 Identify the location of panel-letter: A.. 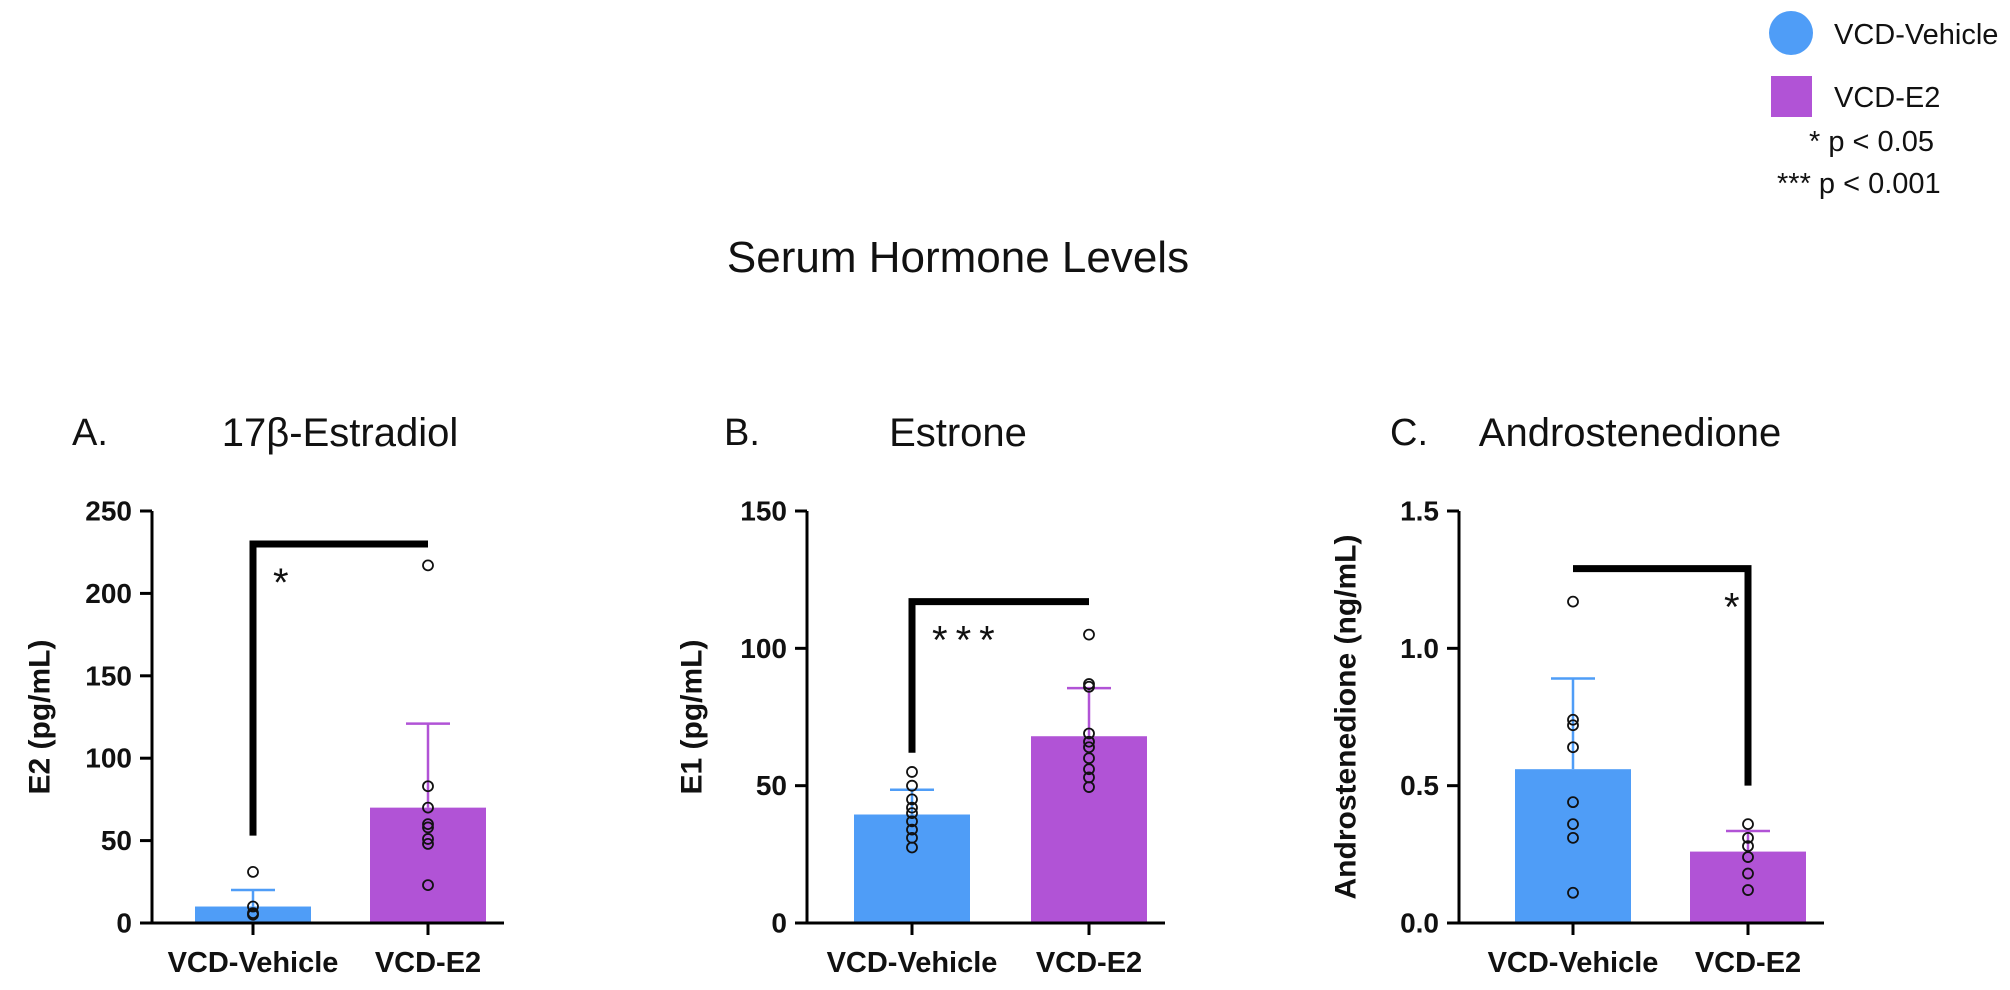
(90, 433).